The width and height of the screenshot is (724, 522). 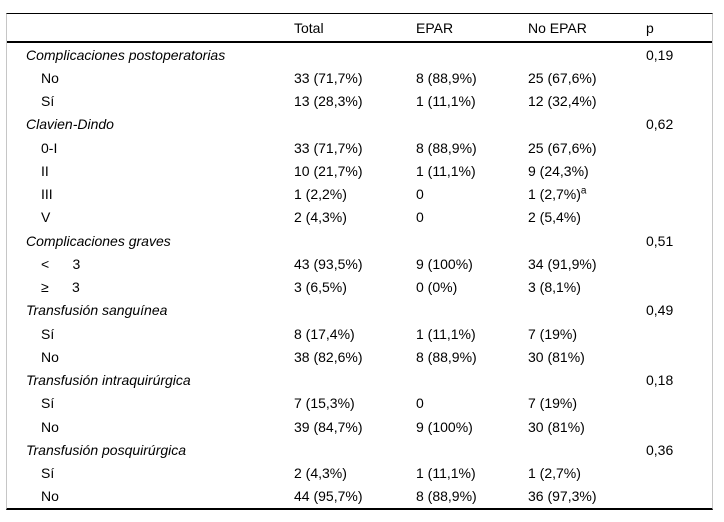 What do you see at coordinates (359, 263) in the screenshot?
I see `table-row: < 3 43 (93,5%) 9 (100%) 34 (91,9%)` at bounding box center [359, 263].